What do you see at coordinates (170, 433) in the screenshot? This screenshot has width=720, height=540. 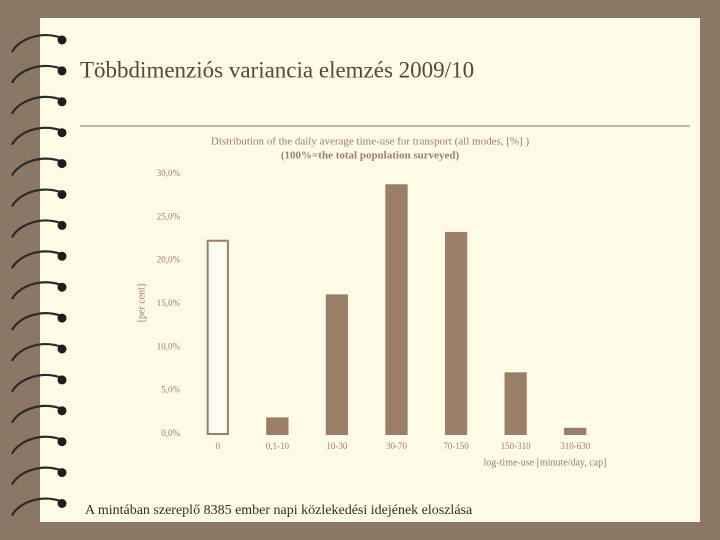 I see `y-tick-label: 0,0%` at bounding box center [170, 433].